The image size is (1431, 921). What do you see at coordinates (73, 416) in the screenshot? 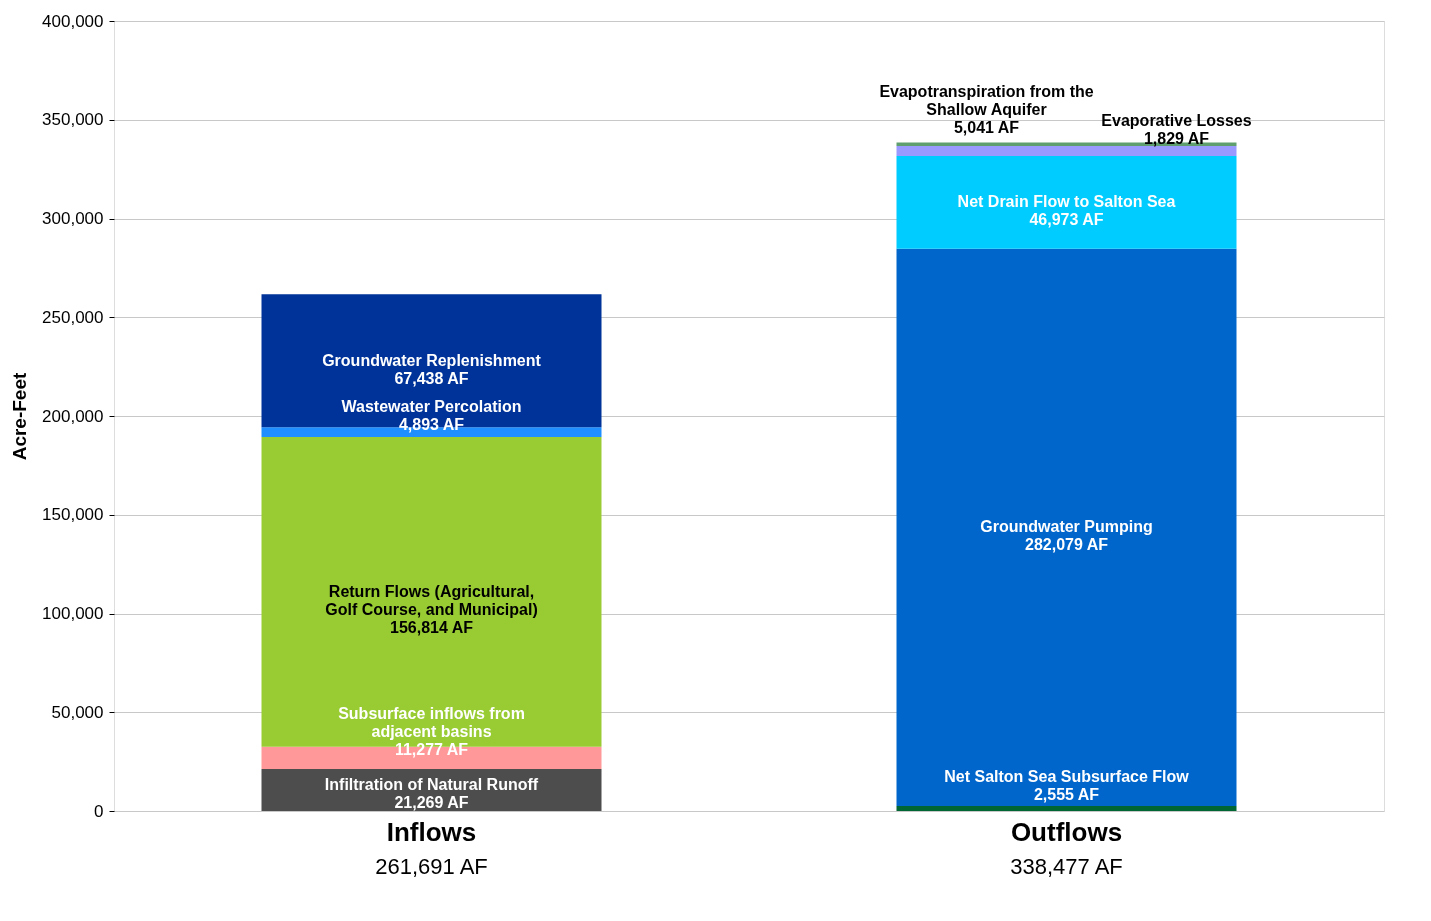
I see `y-tick-label: 200,000` at bounding box center [73, 416].